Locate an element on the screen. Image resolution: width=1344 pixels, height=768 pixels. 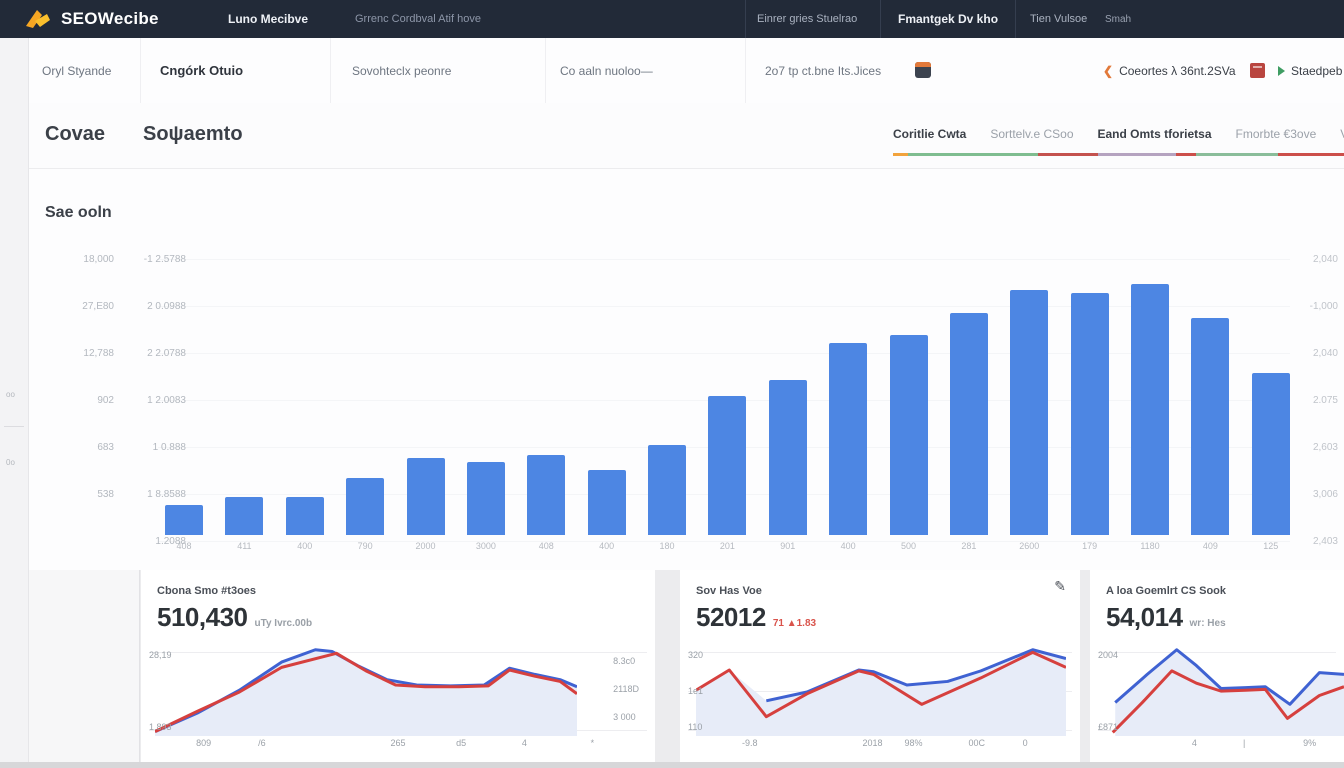
card-value-suffix: uTy Ivrc.00b is located at coordinates (283, 623).